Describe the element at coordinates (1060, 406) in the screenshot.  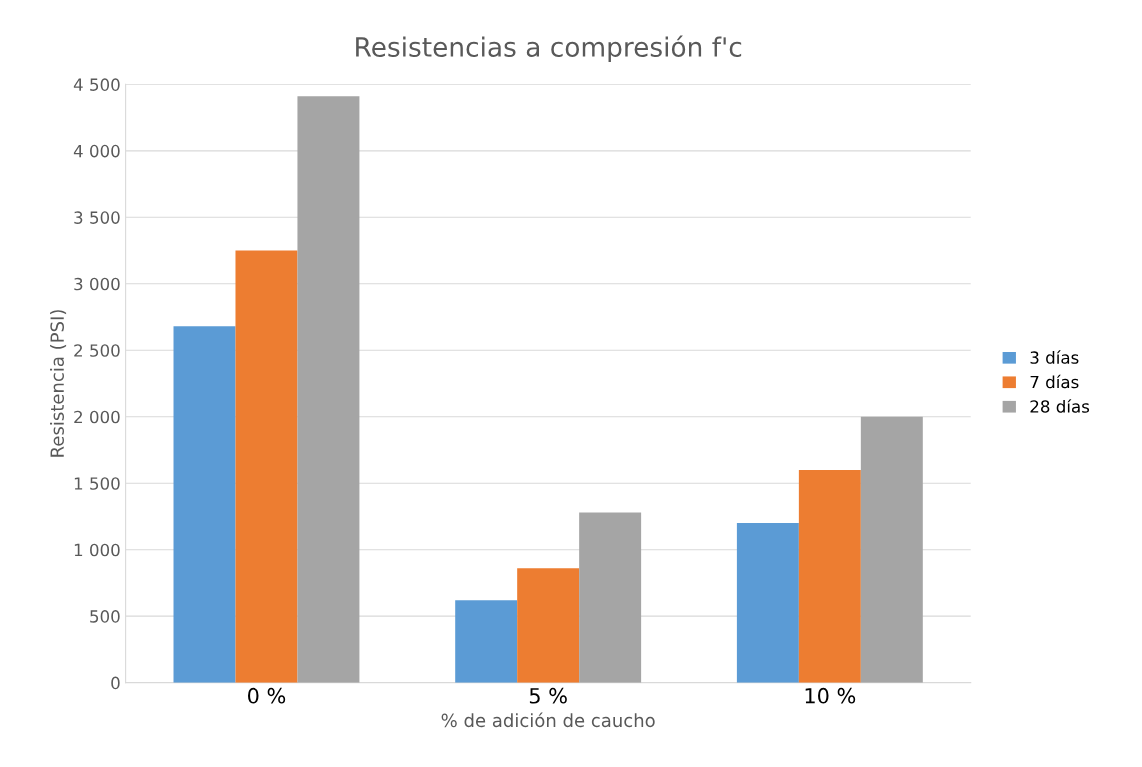
I see `legend-label: 28 días` at that location.